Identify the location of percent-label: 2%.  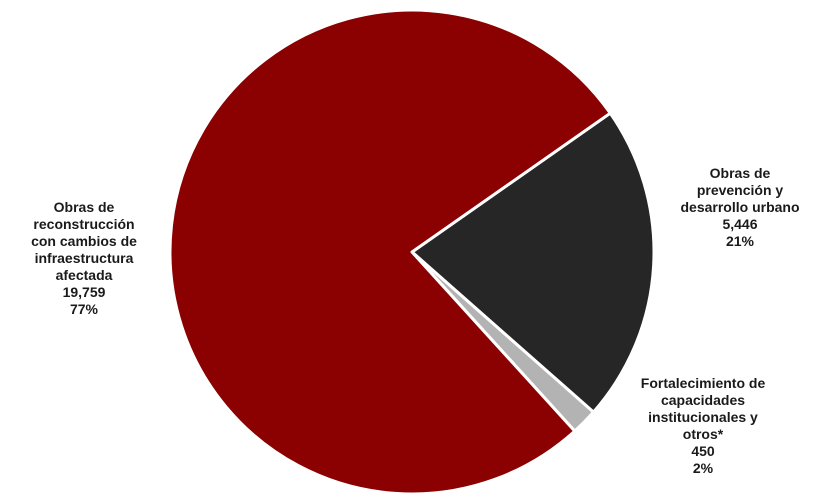
(703, 468).